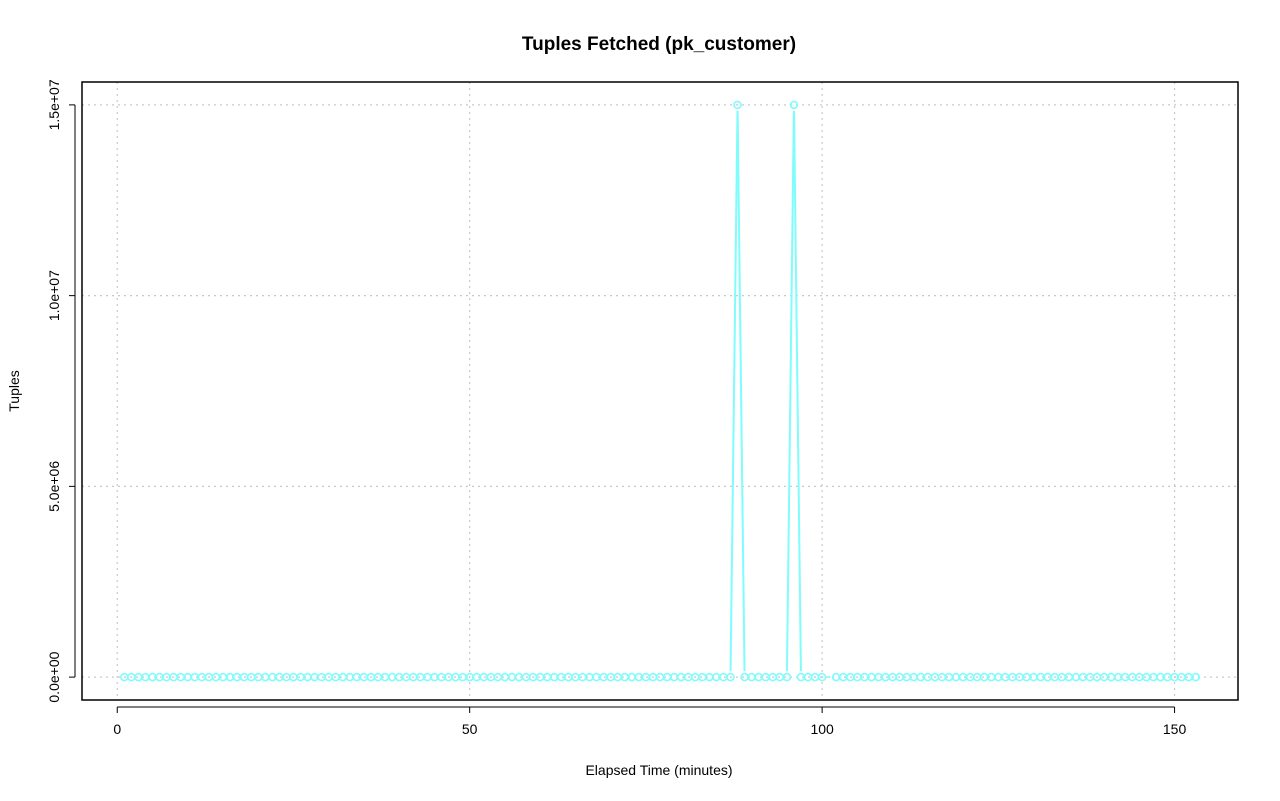 The image size is (1280, 801). Describe the element at coordinates (1175, 729) in the screenshot. I see `x-tick-label: 150` at that location.